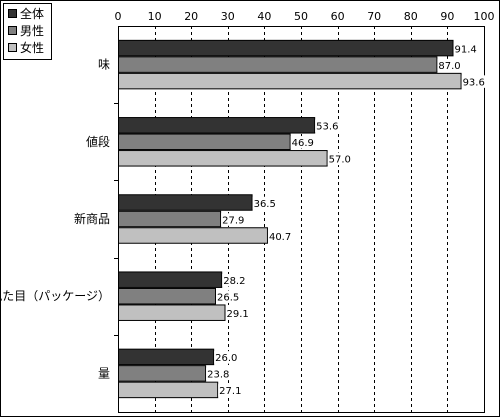 Image resolution: width=500 pixels, height=417 pixels. What do you see at coordinates (411, 16) in the screenshot?
I see `x-tick-label: 80` at bounding box center [411, 16].